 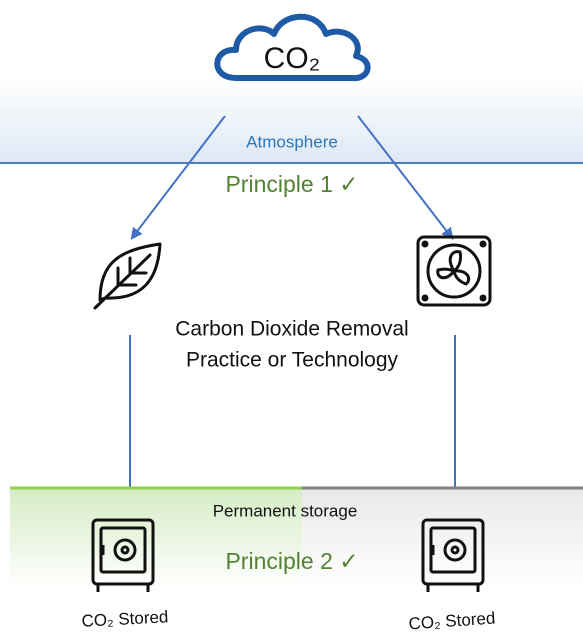 What do you see at coordinates (292, 141) in the screenshot?
I see `atmosphere-label: Atmosphere` at bounding box center [292, 141].